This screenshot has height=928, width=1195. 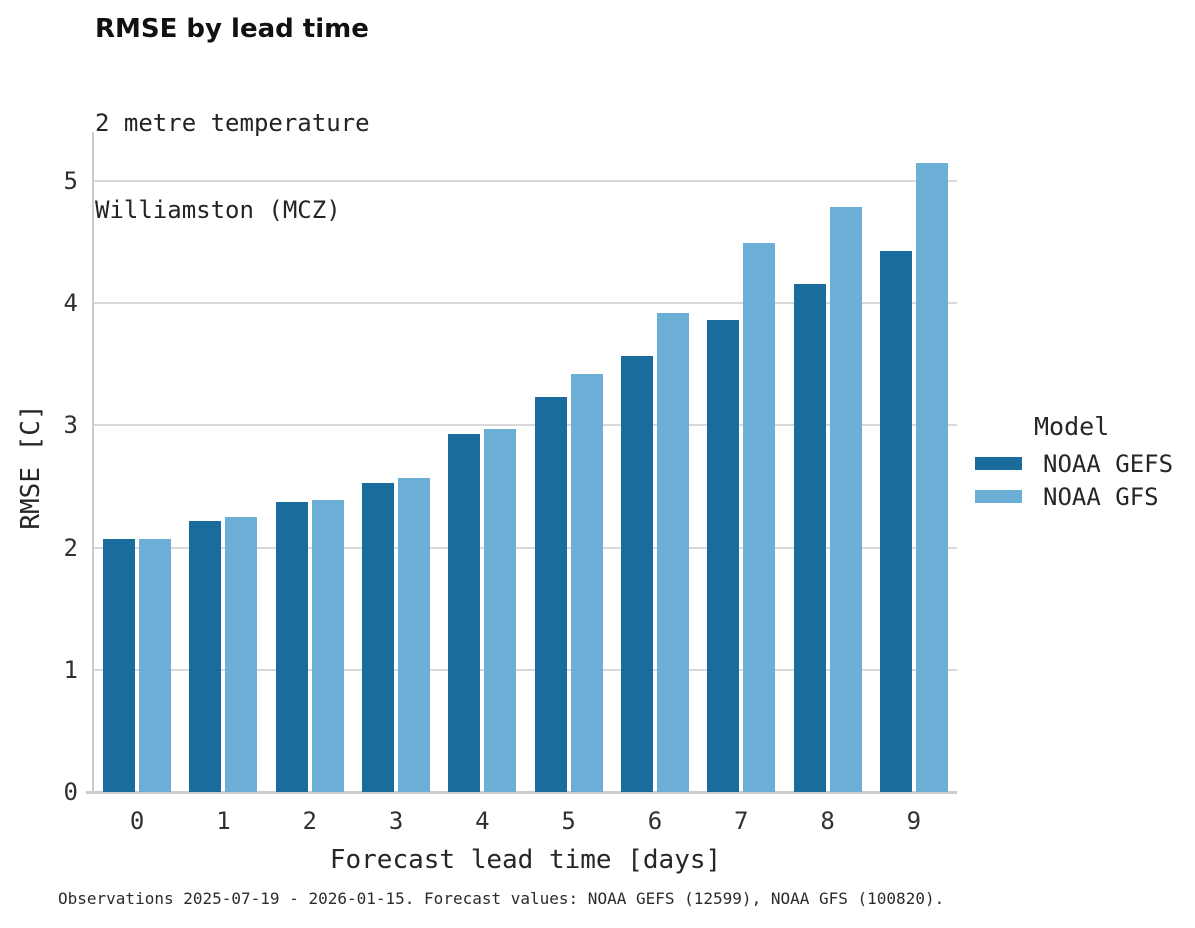 I want to click on chart-subtitle: 2 metre temperature Williamston (MCZ), so click(x=232, y=167).